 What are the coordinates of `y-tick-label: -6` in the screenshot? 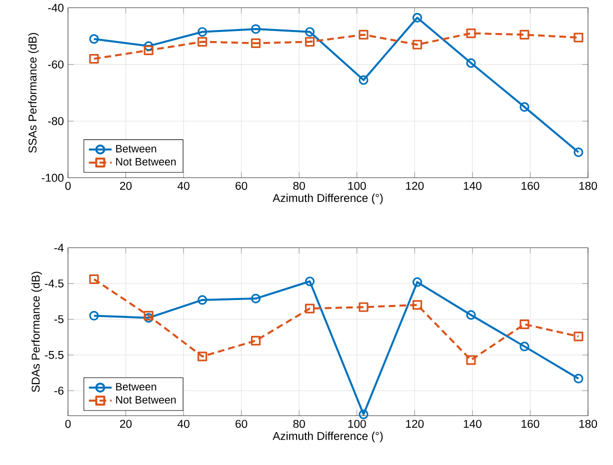 It's located at (59, 390).